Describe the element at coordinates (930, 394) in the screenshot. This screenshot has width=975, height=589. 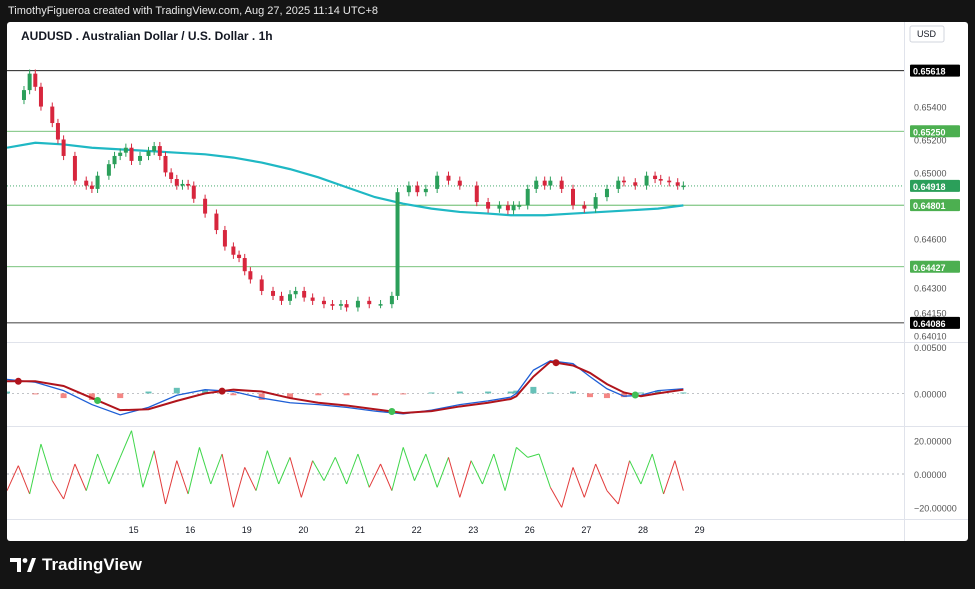
I see `macd-tick-label: 0.00000` at that location.